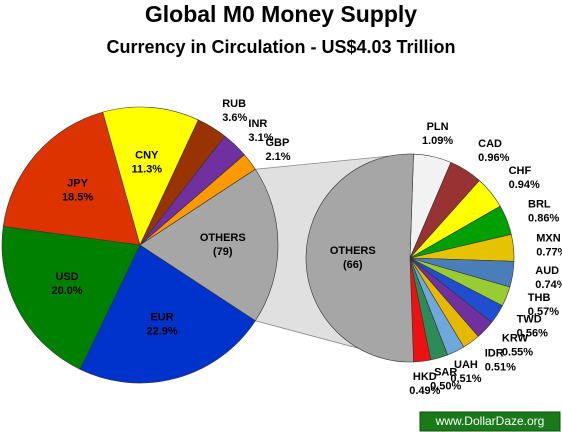 Image resolution: width=562 pixels, height=432 pixels. I want to click on slice-value-label: 3.6%, so click(234, 118).